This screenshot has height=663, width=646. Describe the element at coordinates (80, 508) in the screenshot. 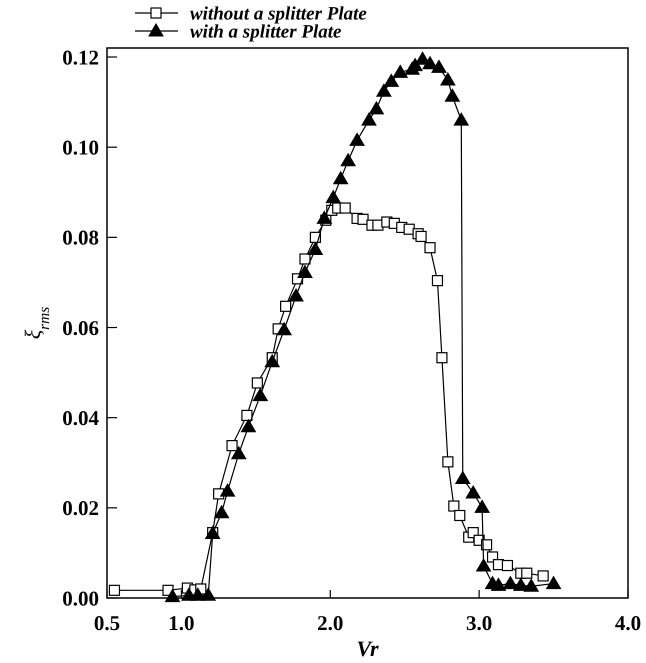

I see `y-tick-label: 0.02` at that location.